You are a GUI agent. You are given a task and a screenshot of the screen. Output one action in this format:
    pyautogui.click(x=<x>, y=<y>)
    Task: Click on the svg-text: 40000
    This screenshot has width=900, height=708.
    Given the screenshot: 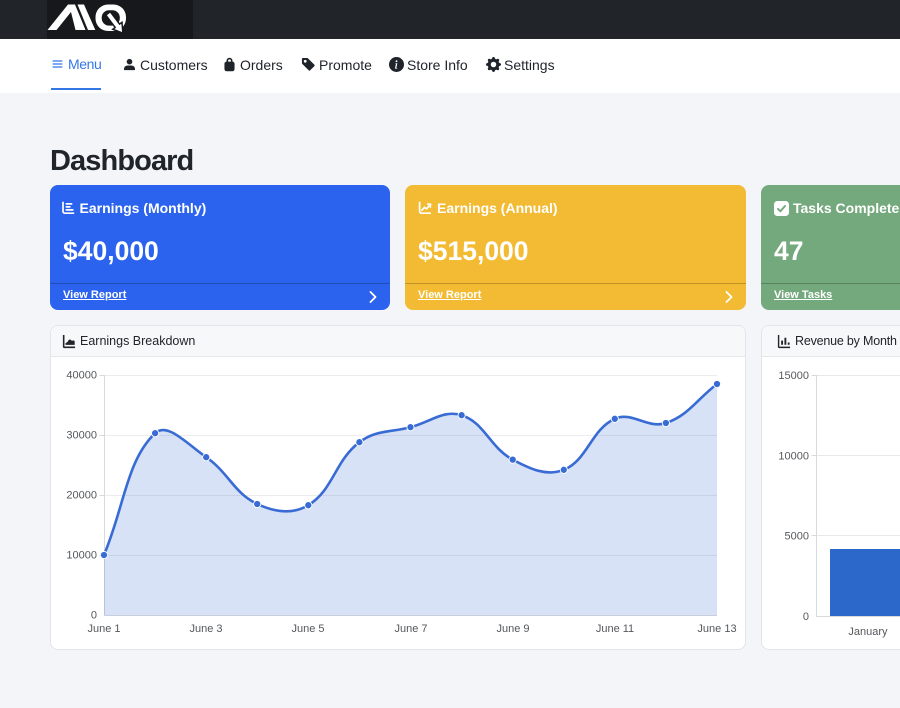 What is the action you would take?
    pyautogui.click(x=81, y=376)
    